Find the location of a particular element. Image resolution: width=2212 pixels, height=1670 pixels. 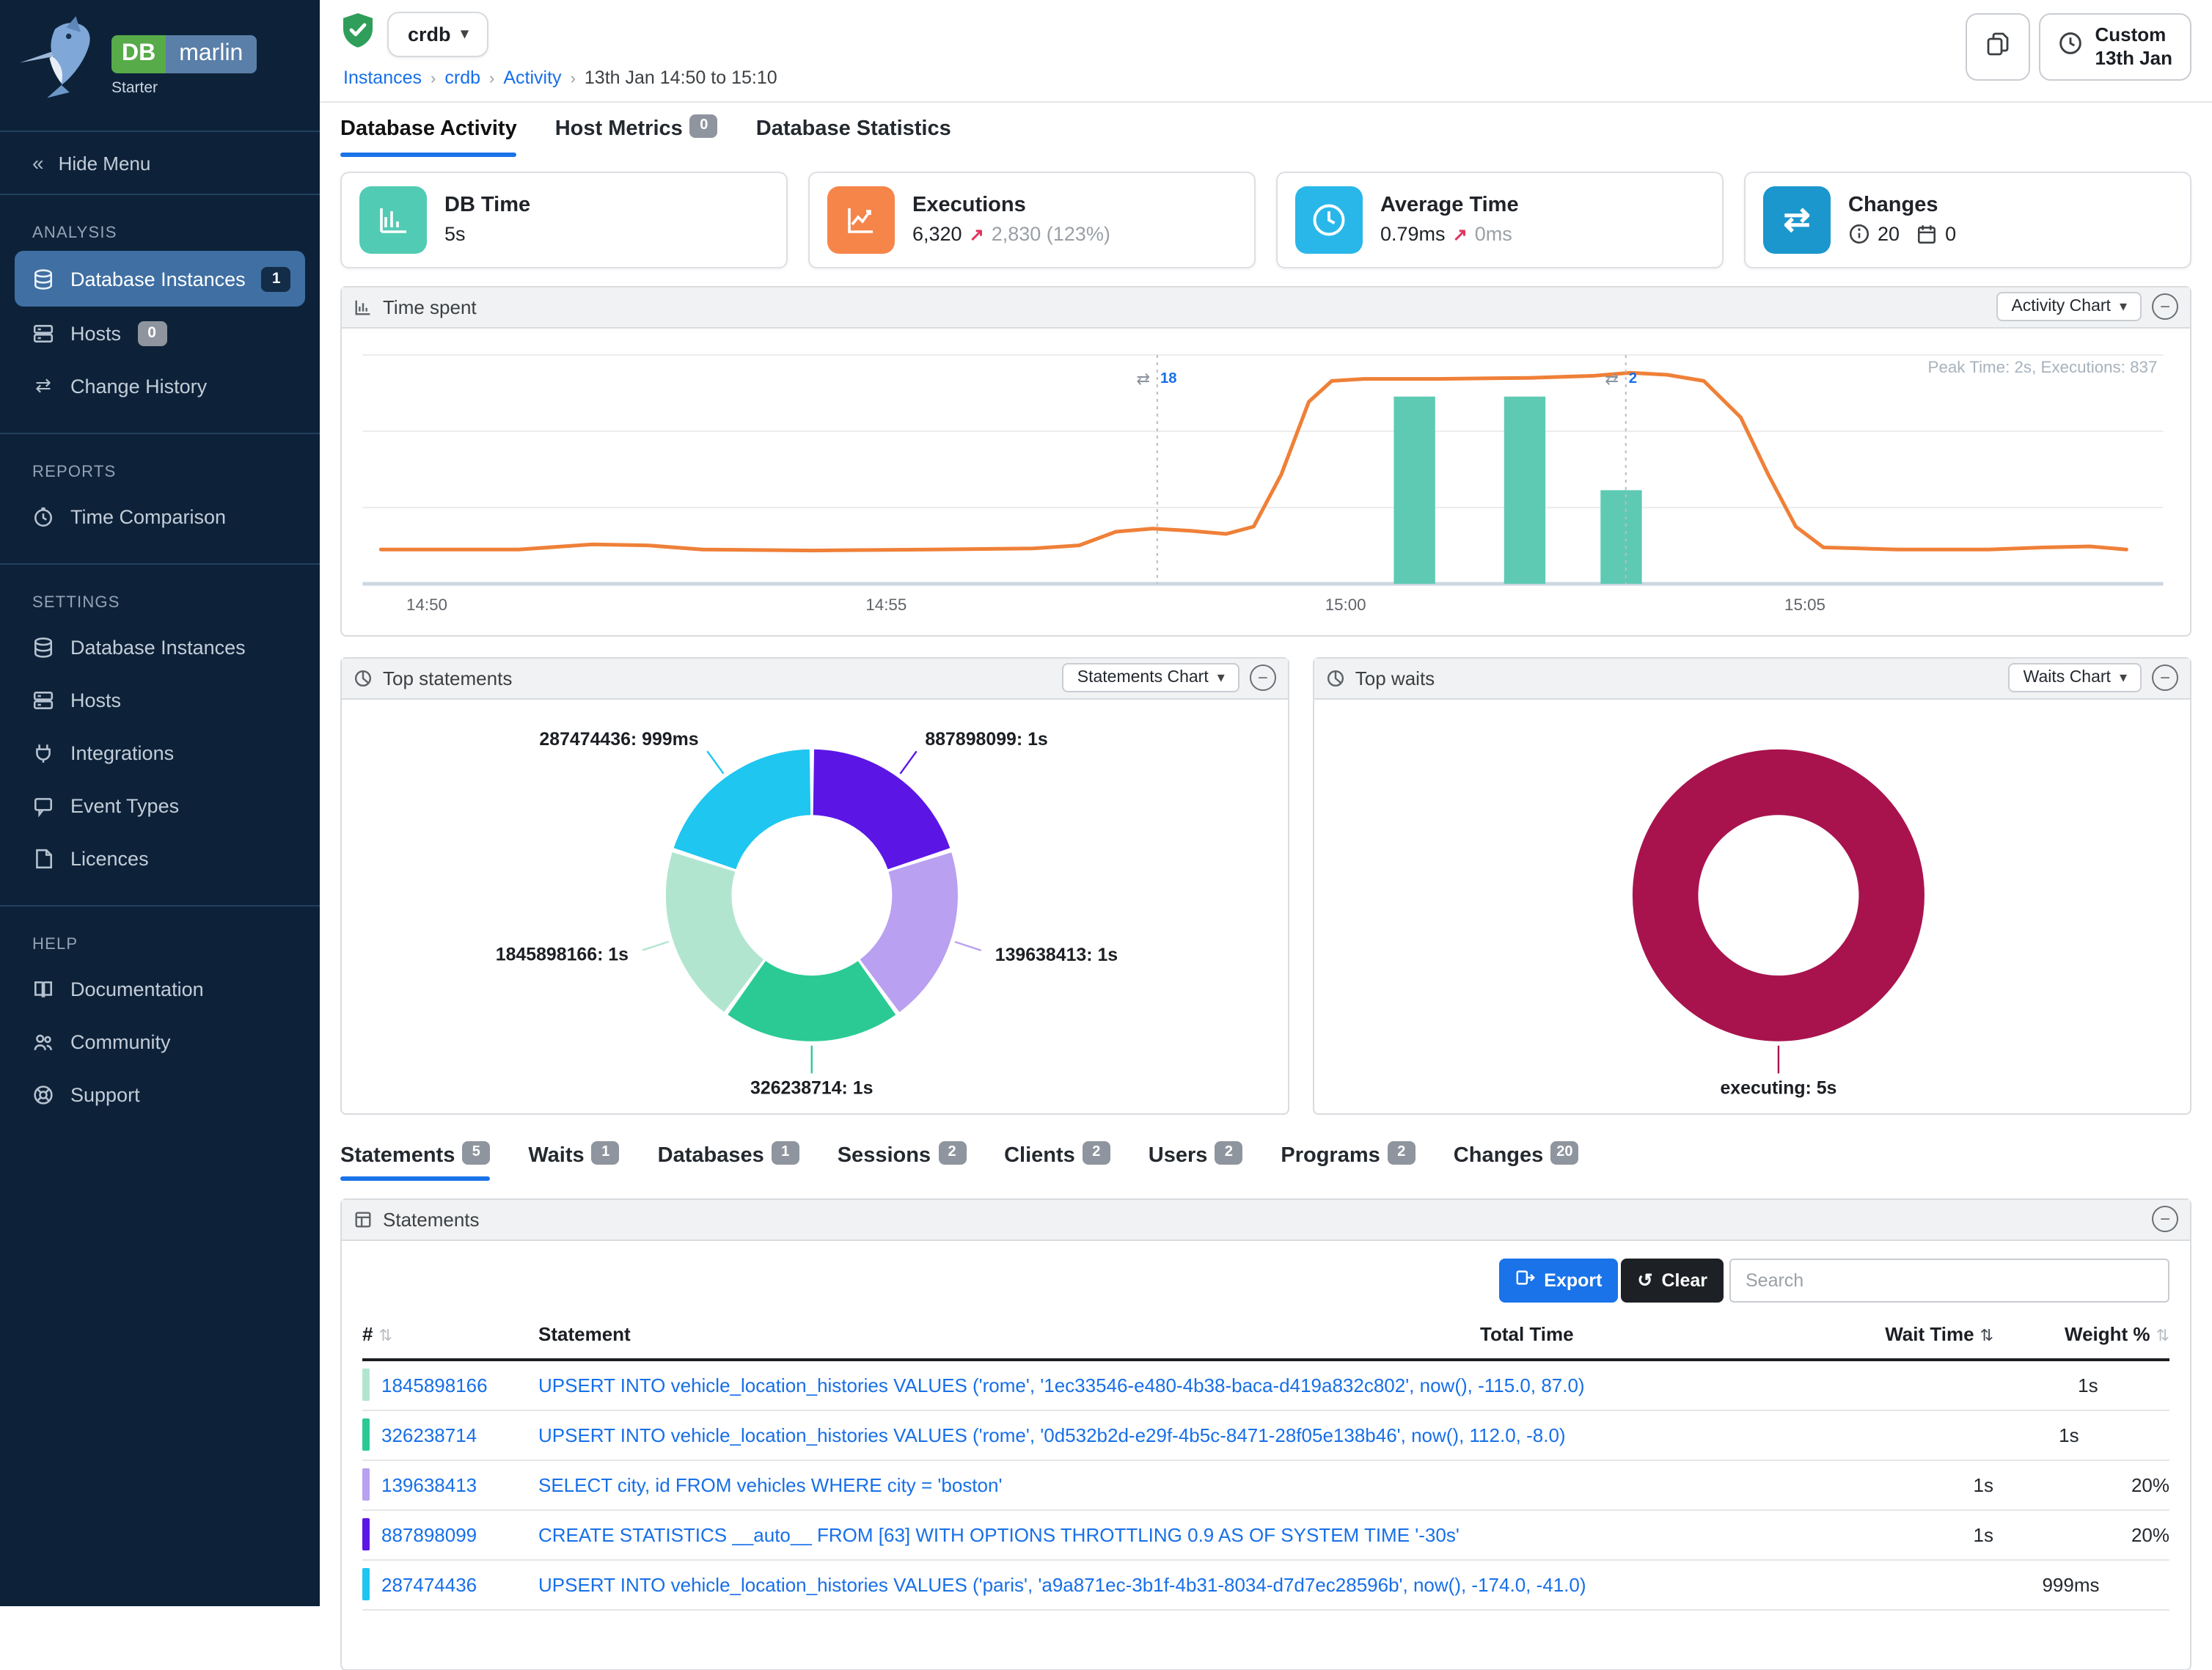

tab-database-statistics: Database Statistics is located at coordinates (853, 136).